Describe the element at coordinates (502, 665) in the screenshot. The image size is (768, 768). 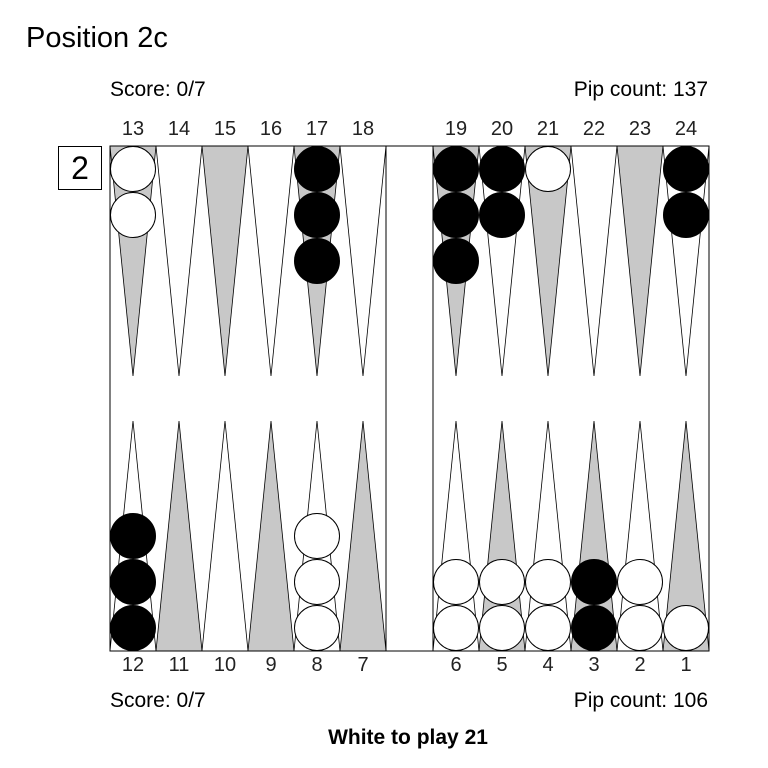
I see `point-number: 5` at that location.